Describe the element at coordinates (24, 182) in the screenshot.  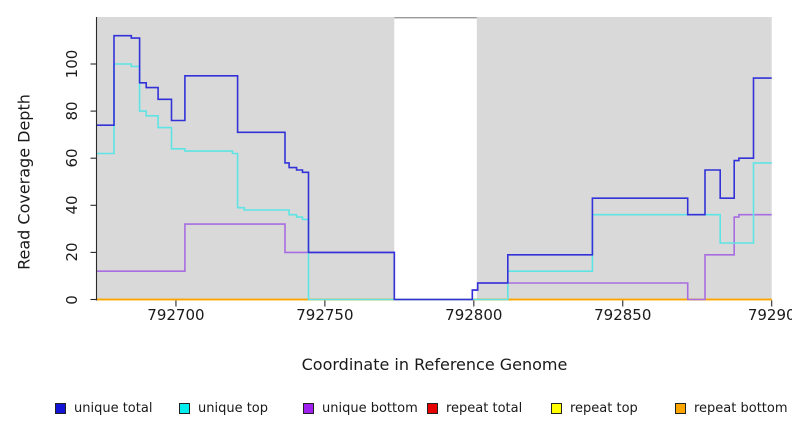
I see `y-axis-title: Read Coverage Depth` at that location.